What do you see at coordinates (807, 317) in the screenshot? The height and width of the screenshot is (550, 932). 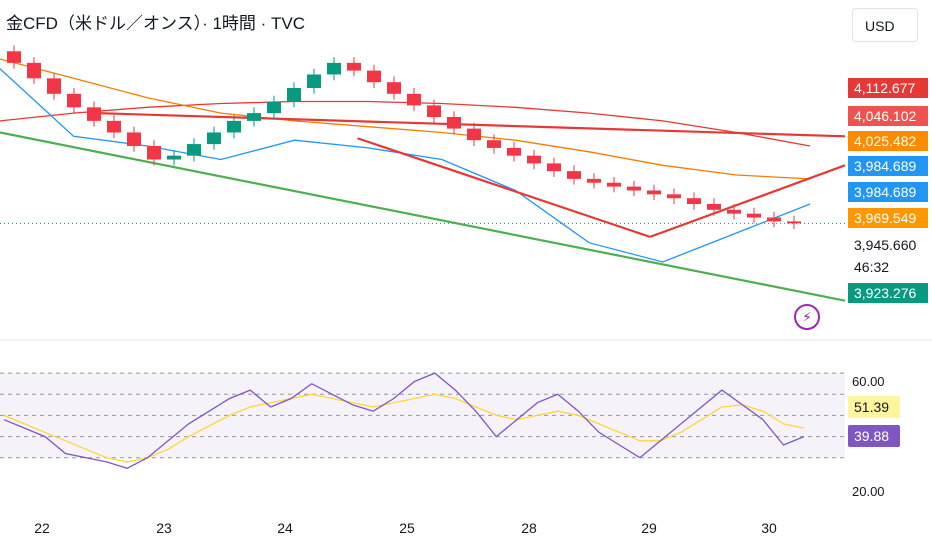 I see `lightning-icon: ⚡` at bounding box center [807, 317].